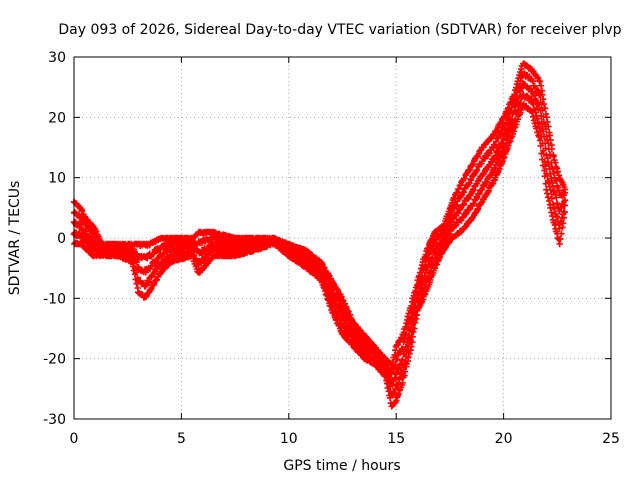 The image size is (640, 480). I want to click on y-tick-label: 10, so click(57, 179).